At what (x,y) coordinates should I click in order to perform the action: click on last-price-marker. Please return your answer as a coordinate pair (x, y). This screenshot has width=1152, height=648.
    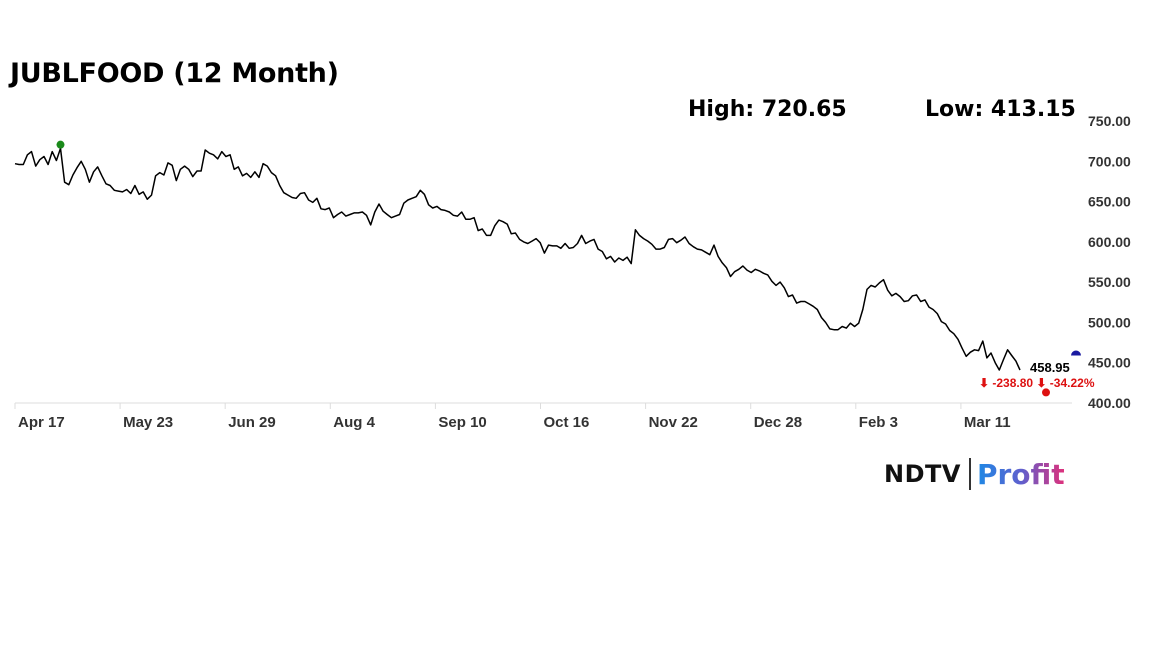
    Looking at the image, I should click on (1076, 353).